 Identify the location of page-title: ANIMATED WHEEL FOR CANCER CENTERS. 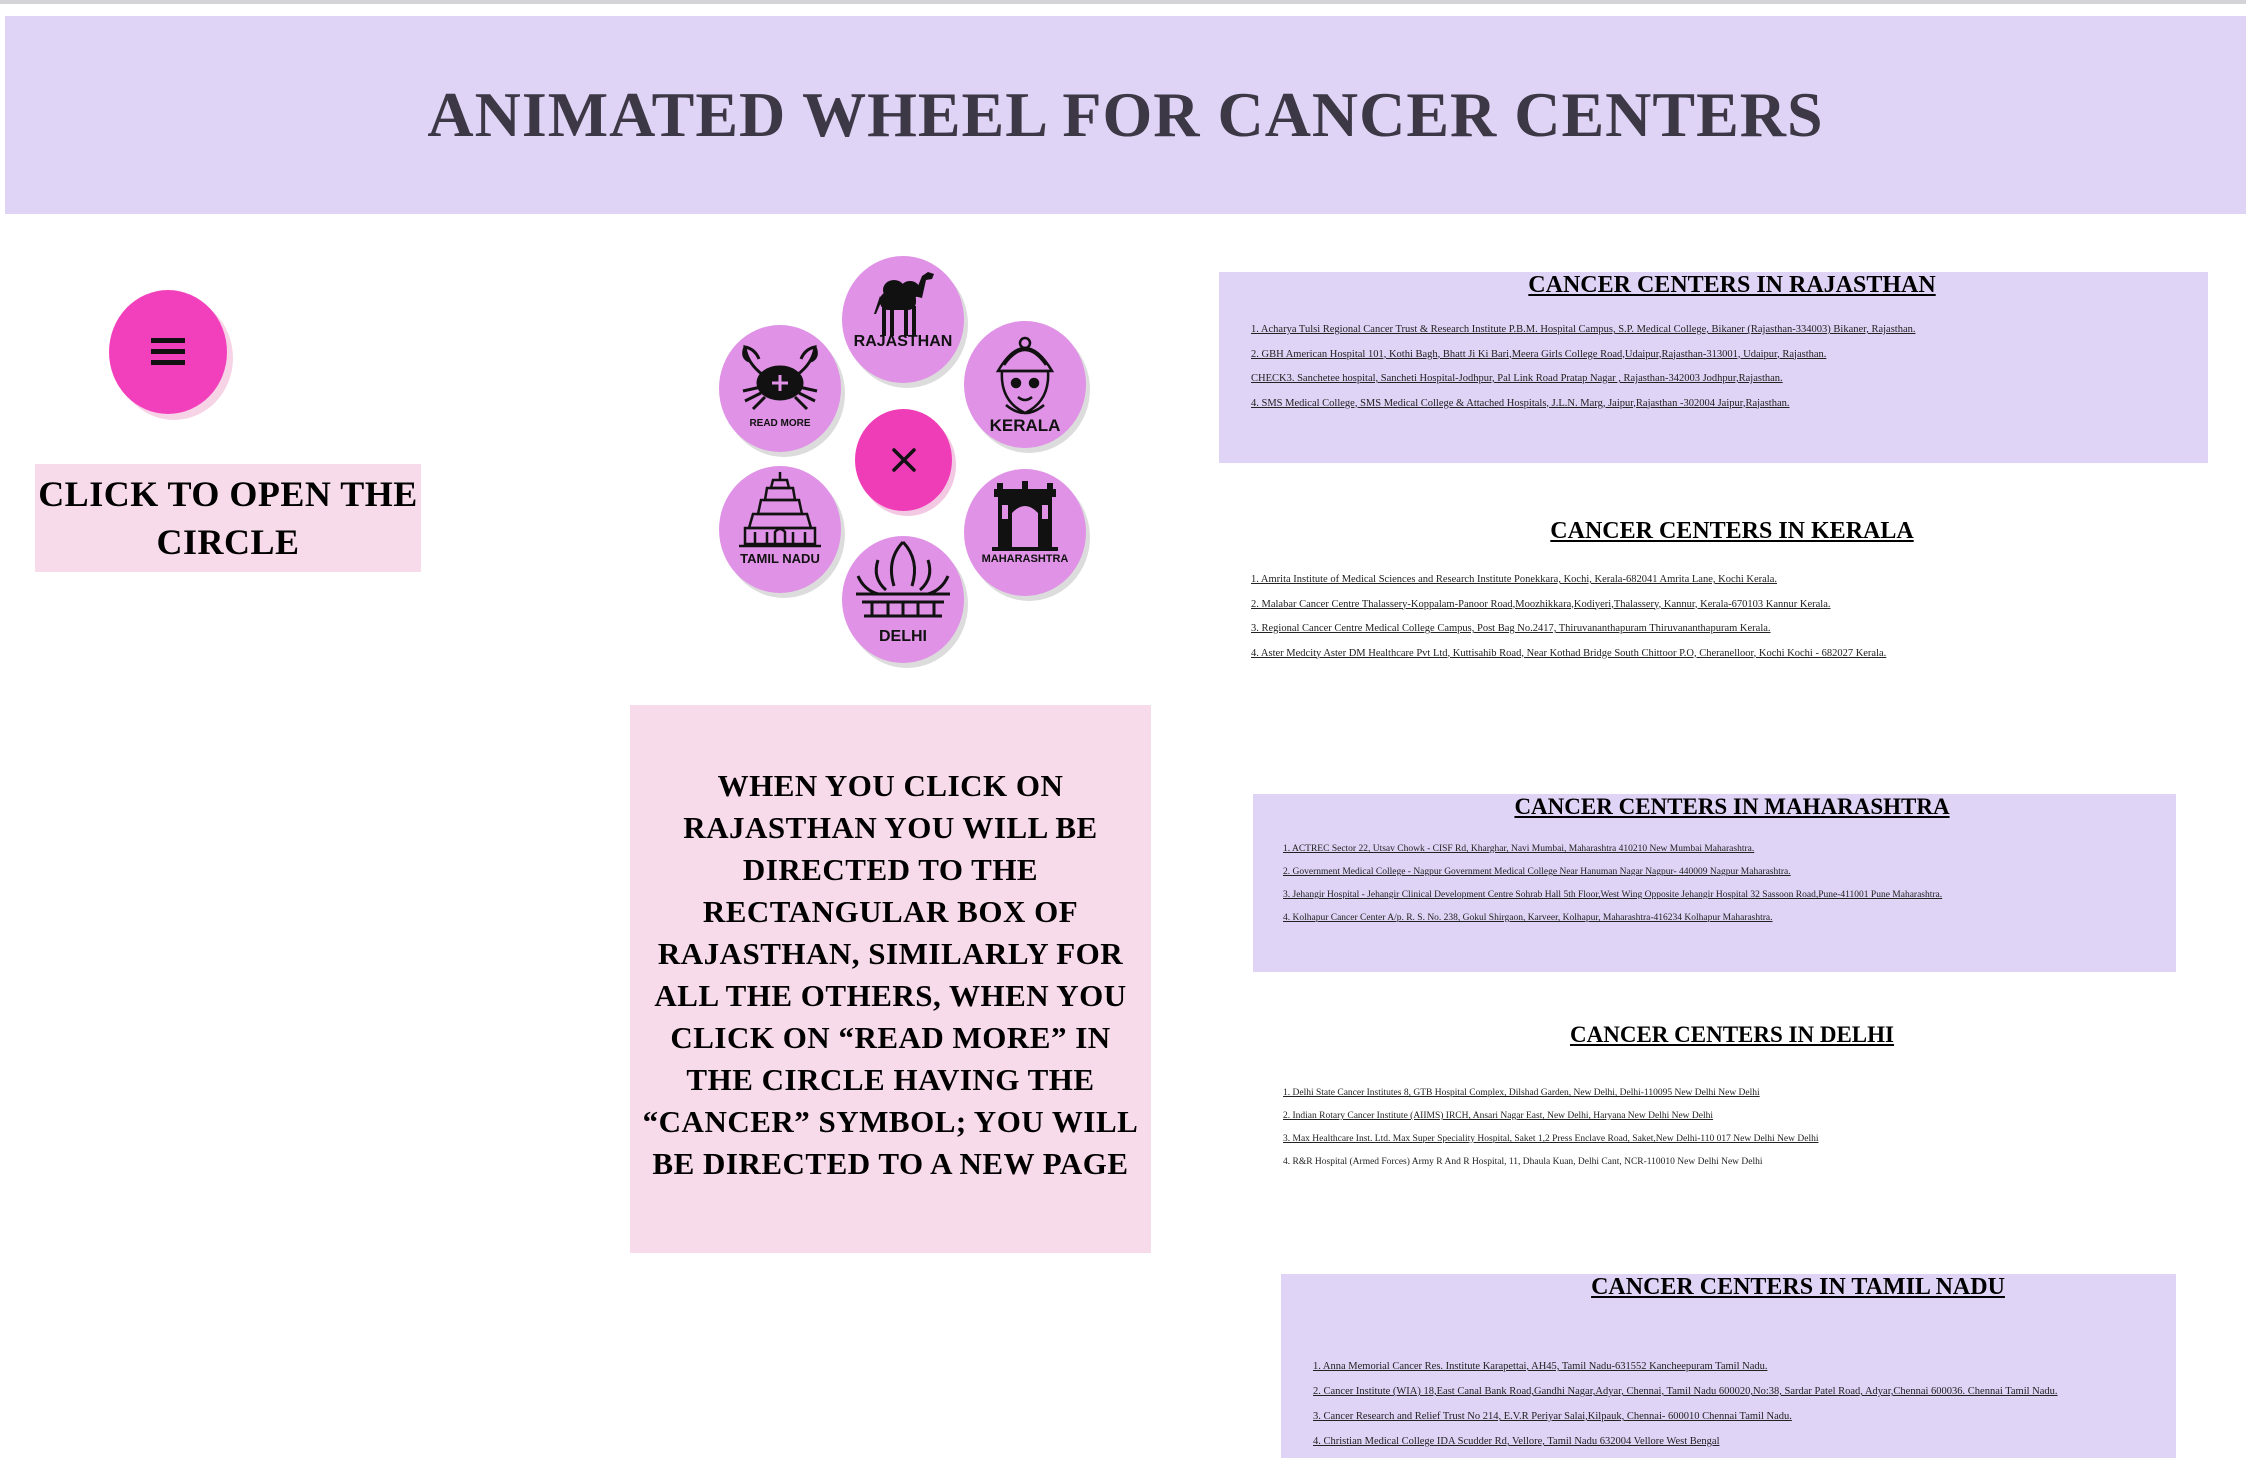
(1125, 114).